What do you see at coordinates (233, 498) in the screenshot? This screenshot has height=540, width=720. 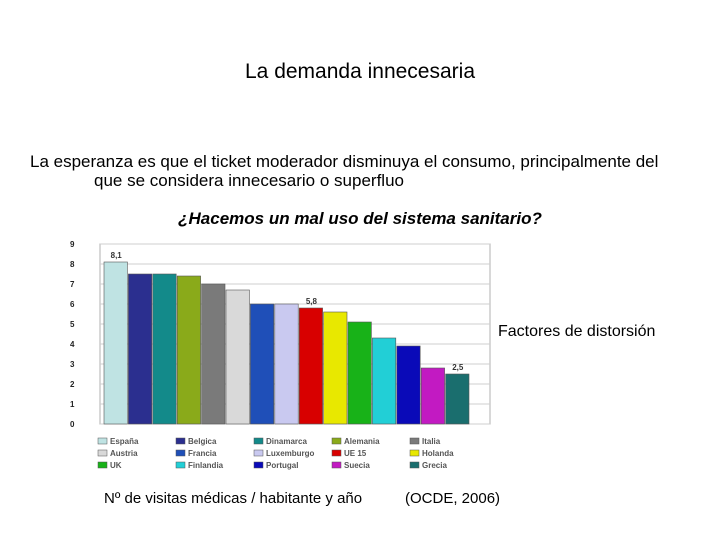 I see `footer-caption: Nº de visitas médicas / habitante y año` at bounding box center [233, 498].